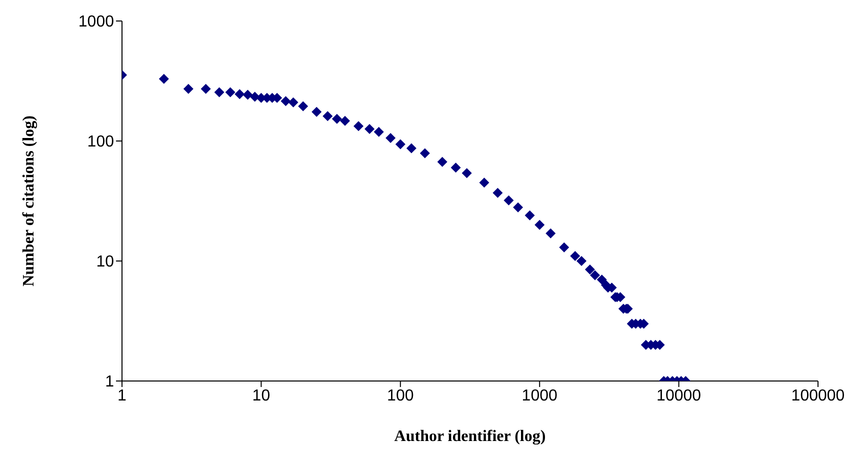 This screenshot has width=861, height=474. I want to click on x-tick-label: 1, so click(122, 395).